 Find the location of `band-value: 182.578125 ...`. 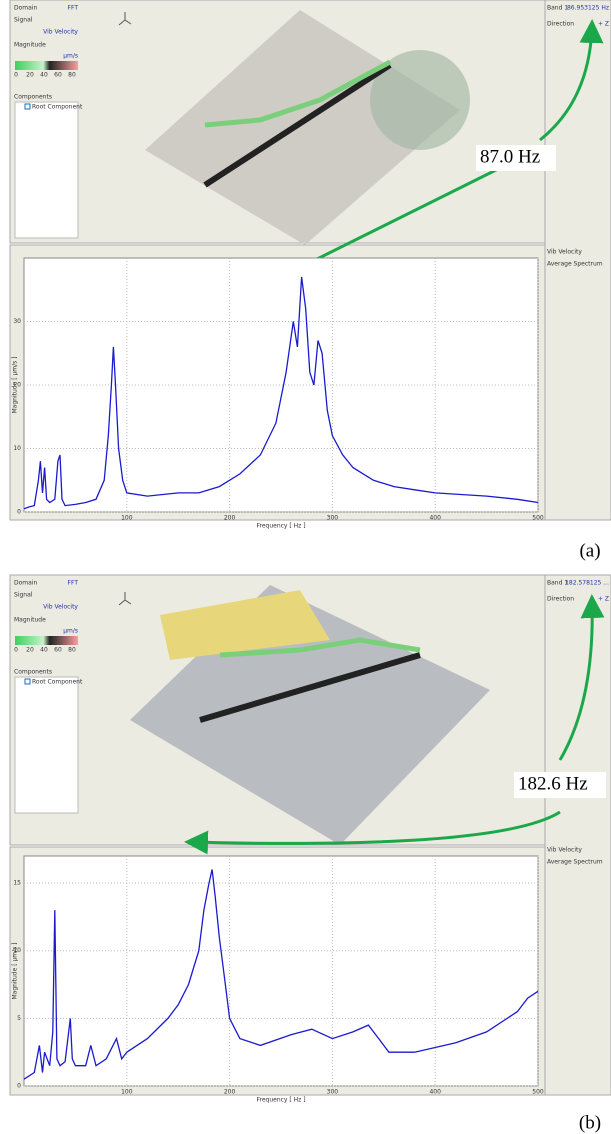

band-value: 182.578125 ... is located at coordinates (587, 583).